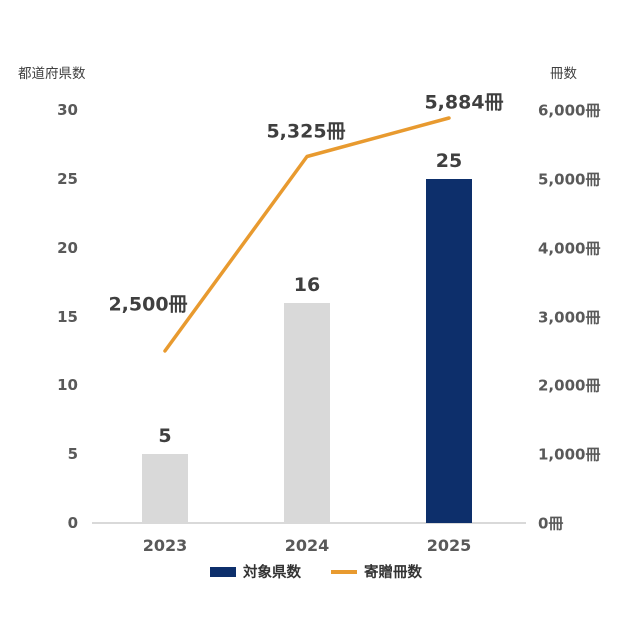  I want to click on left-axis-tick: 0, so click(72, 523).